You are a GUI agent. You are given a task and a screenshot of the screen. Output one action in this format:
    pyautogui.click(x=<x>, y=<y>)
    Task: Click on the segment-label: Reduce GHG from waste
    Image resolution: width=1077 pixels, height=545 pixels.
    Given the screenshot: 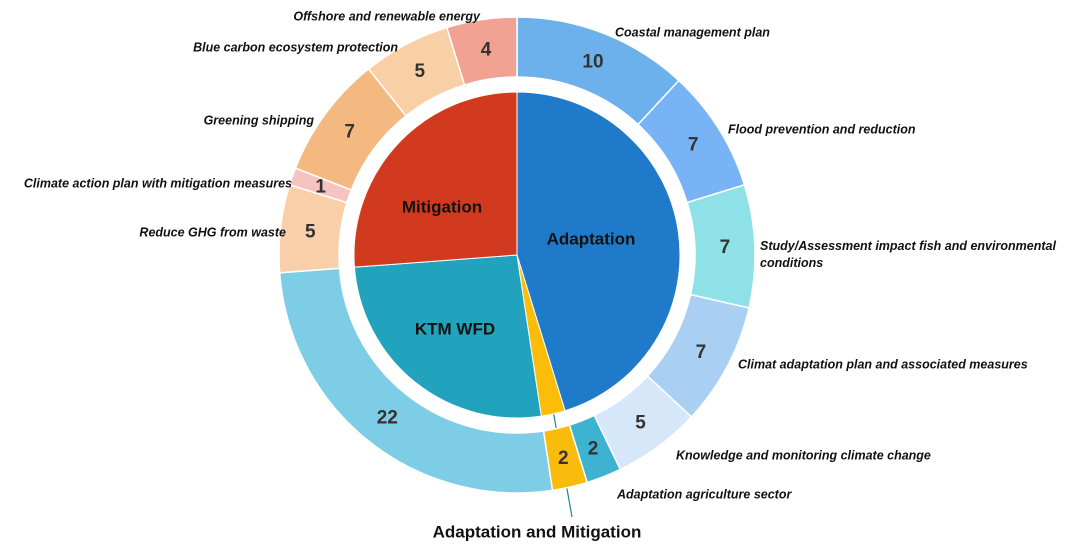 What is the action you would take?
    pyautogui.click(x=212, y=232)
    